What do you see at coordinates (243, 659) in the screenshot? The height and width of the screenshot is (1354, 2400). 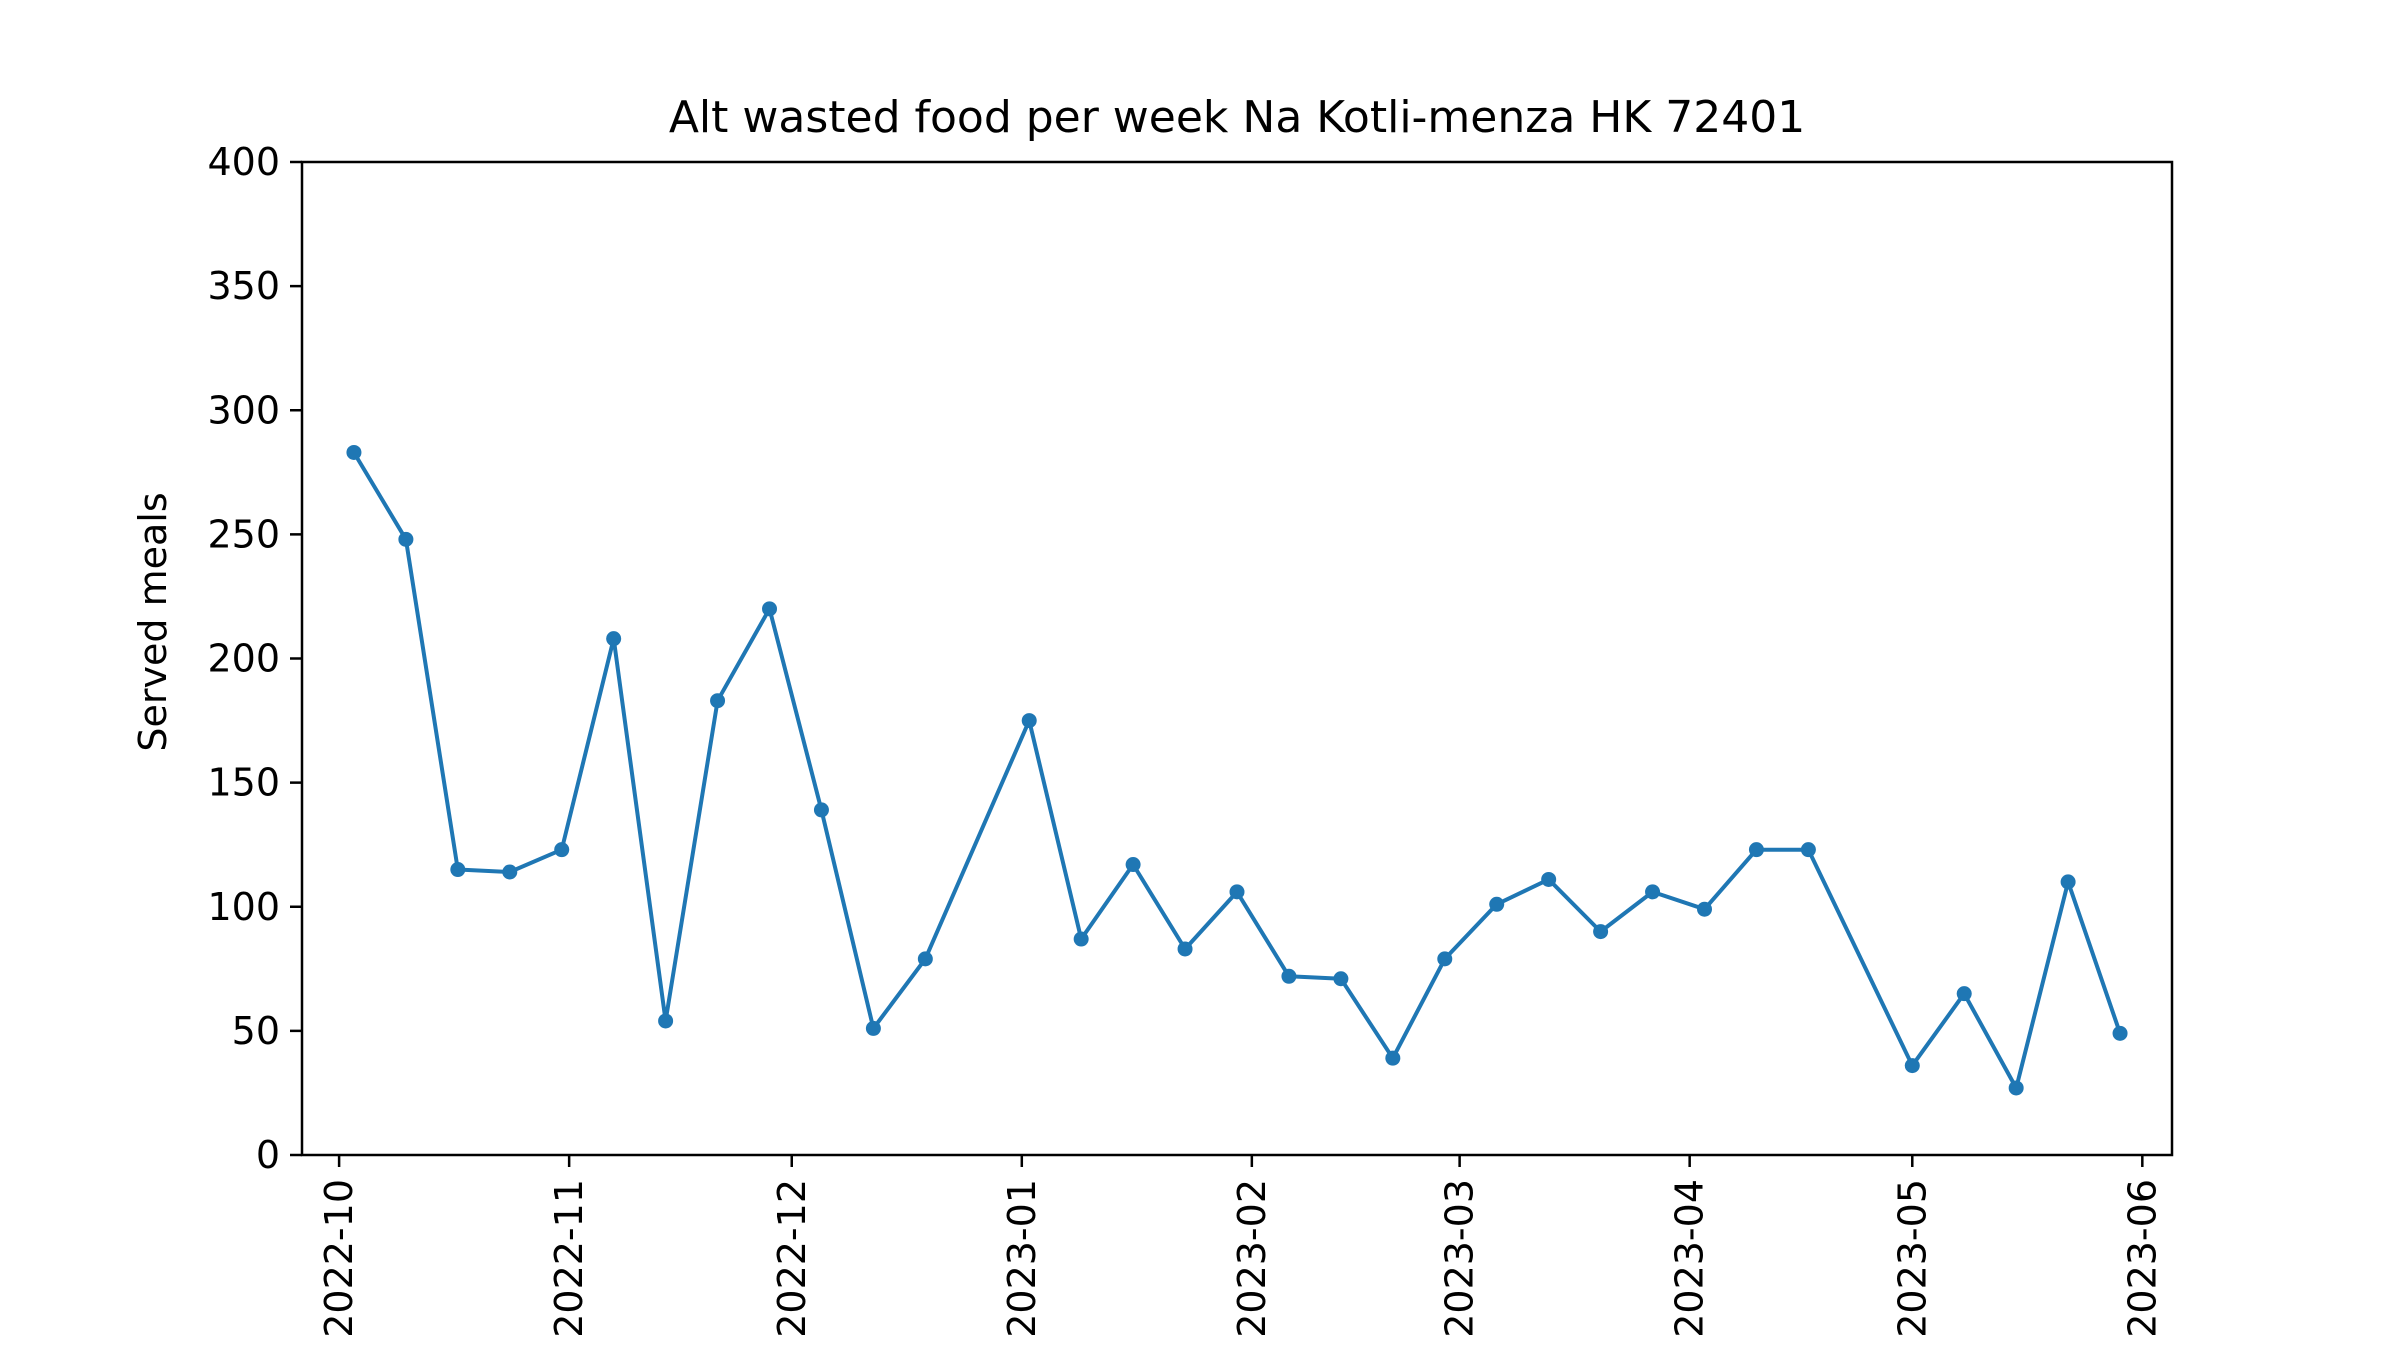 I see `y-tick-label: 200` at bounding box center [243, 659].